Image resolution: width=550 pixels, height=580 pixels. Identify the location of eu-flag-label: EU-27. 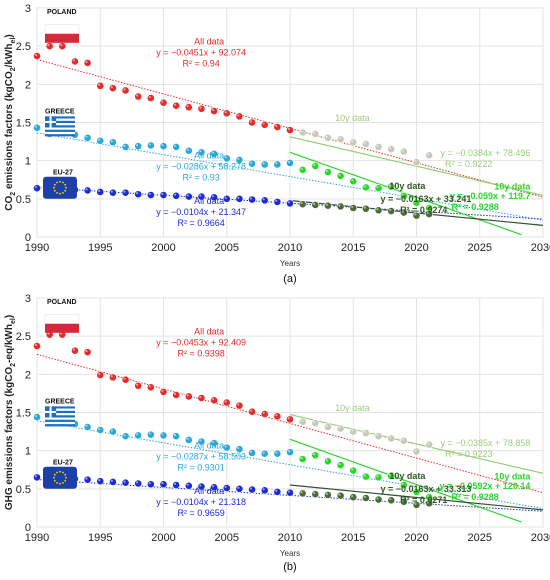
(63, 463).